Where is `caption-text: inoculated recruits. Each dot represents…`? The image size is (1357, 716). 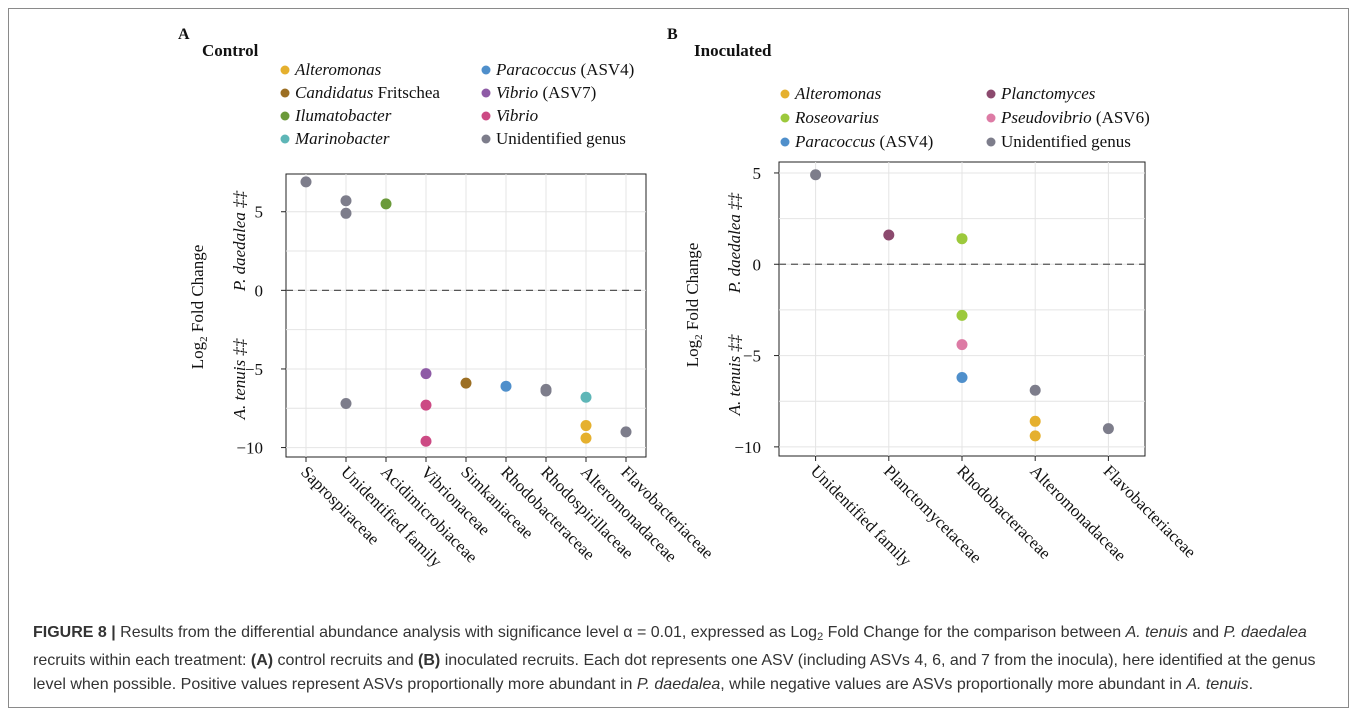
caption-text: inoculated recruits. Each dot represents… is located at coordinates (674, 672).